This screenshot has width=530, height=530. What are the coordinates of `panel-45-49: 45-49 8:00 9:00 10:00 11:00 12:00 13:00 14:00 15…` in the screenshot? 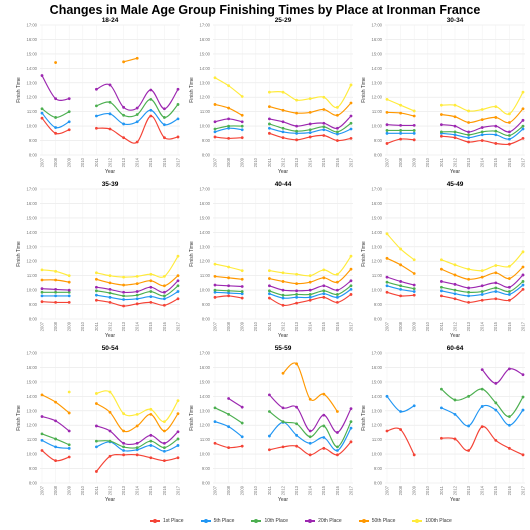 It's located at (443, 260).